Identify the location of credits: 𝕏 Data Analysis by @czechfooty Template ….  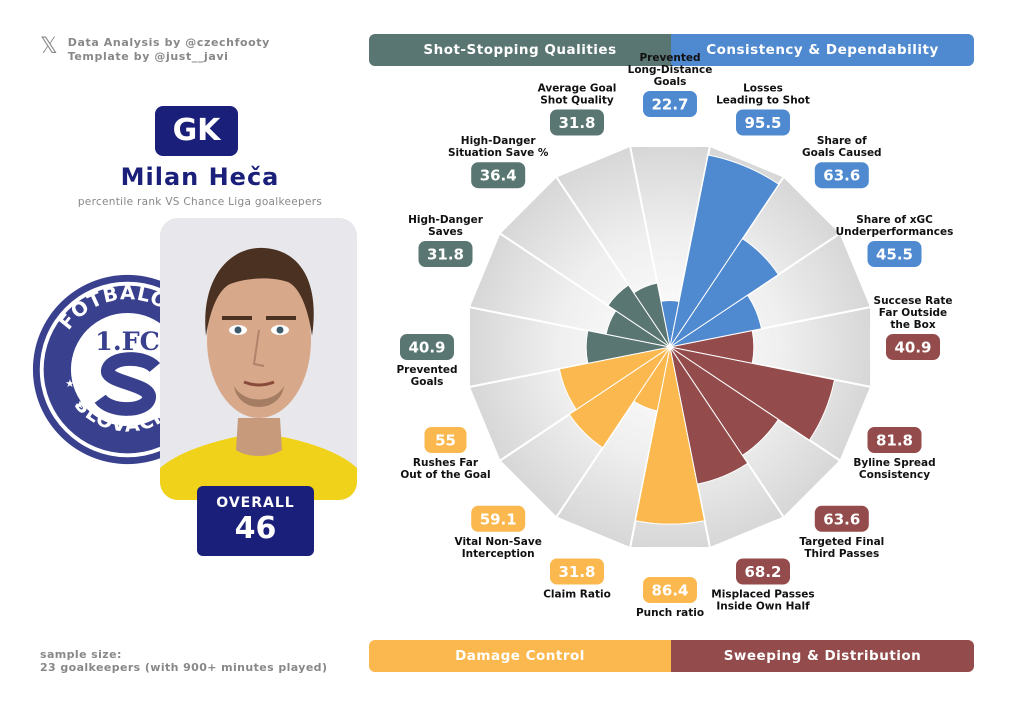
(155, 49).